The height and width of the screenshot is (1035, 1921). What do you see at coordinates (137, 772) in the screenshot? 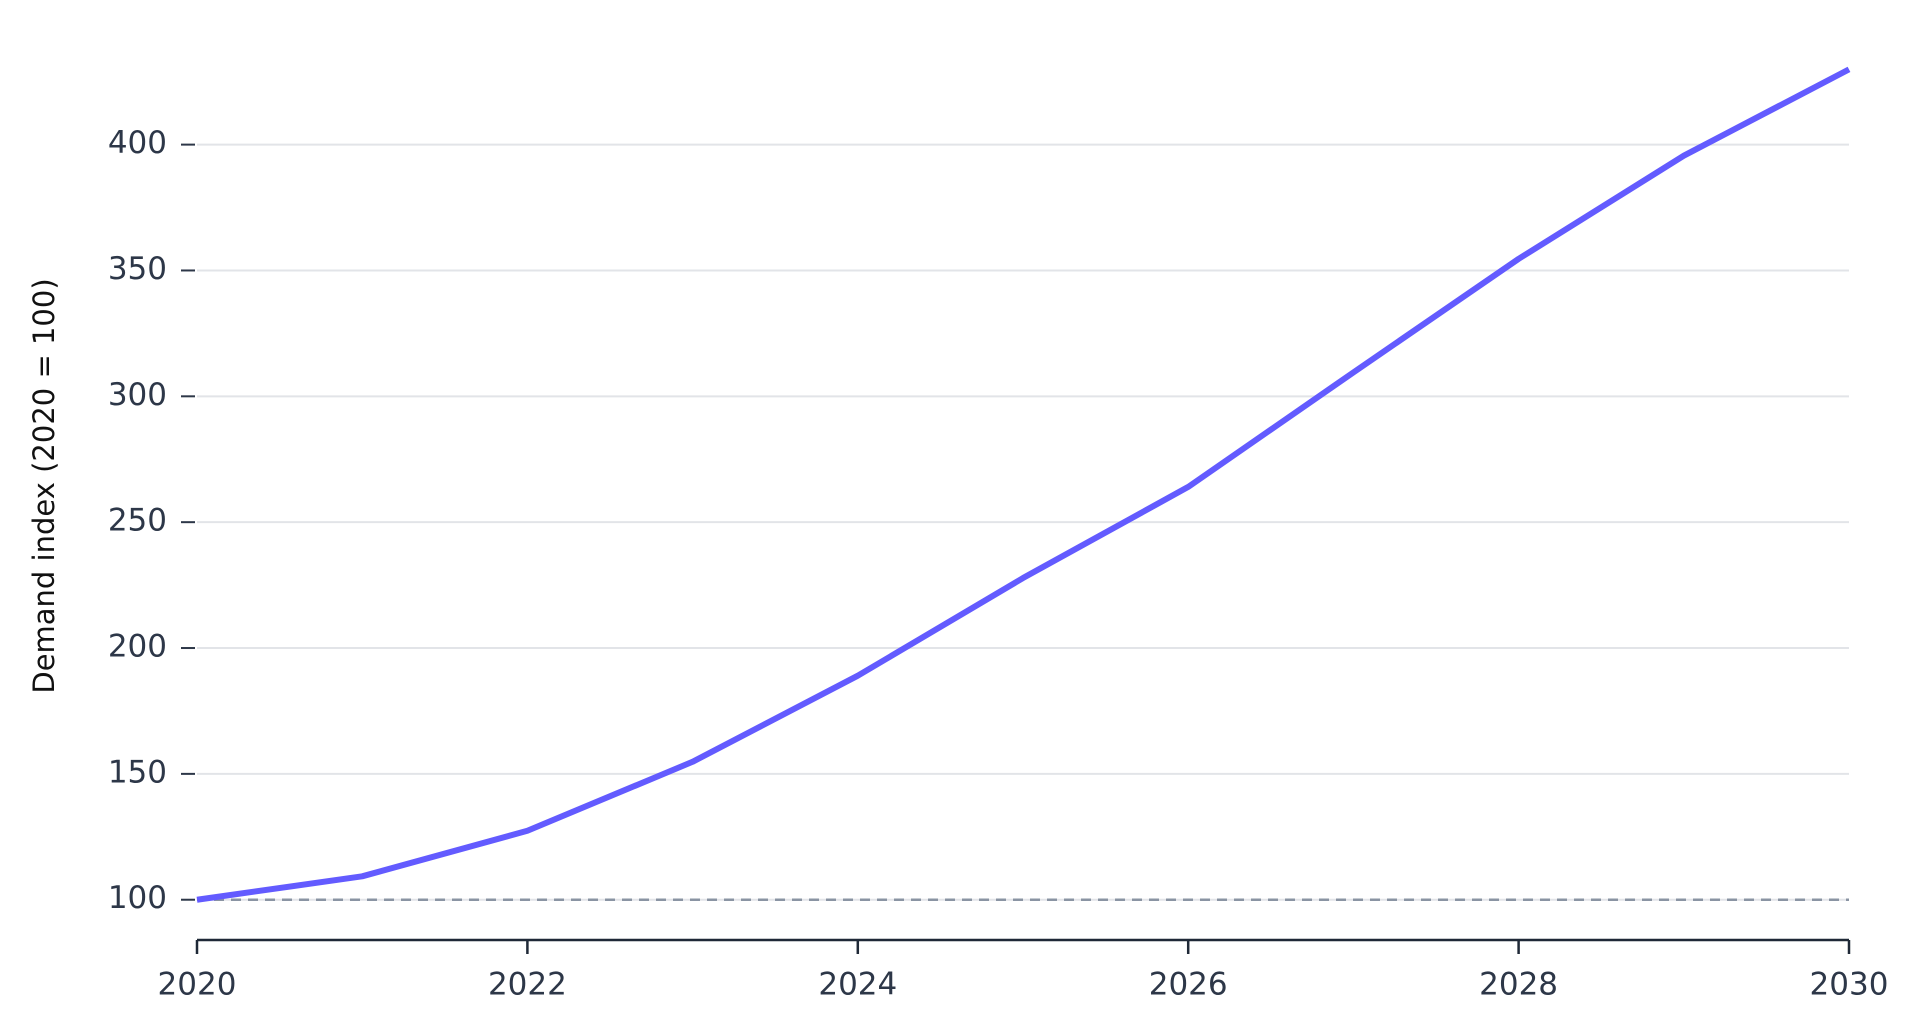
I see `y-tick-label: 150` at bounding box center [137, 772].